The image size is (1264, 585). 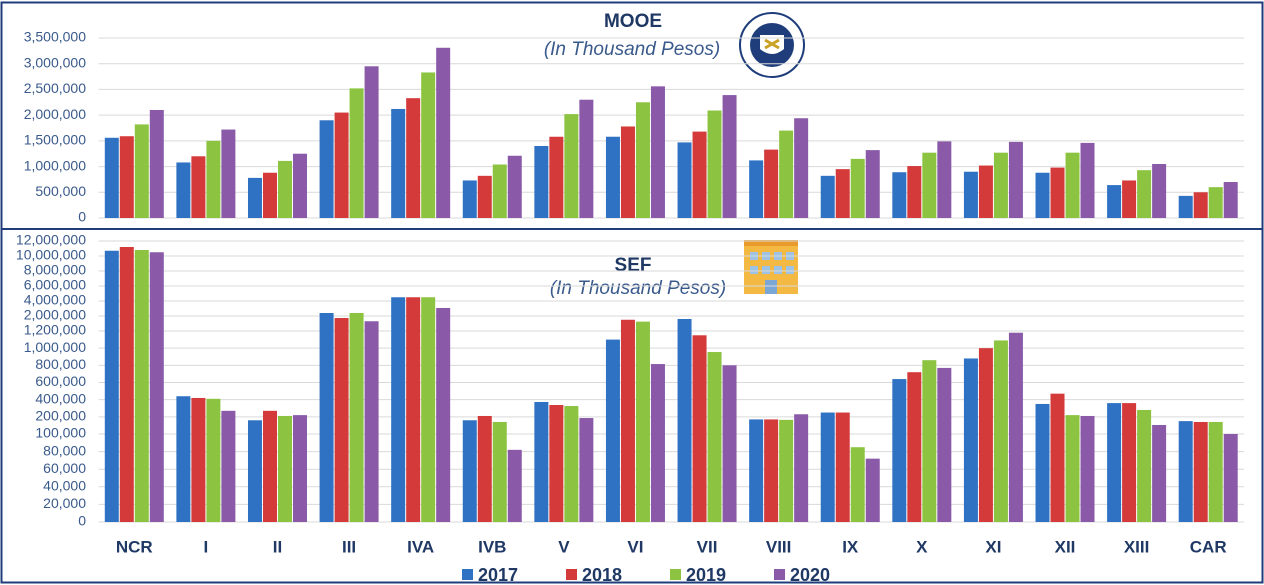 I want to click on y-tick-label: 2,000,000, so click(x=55, y=114).